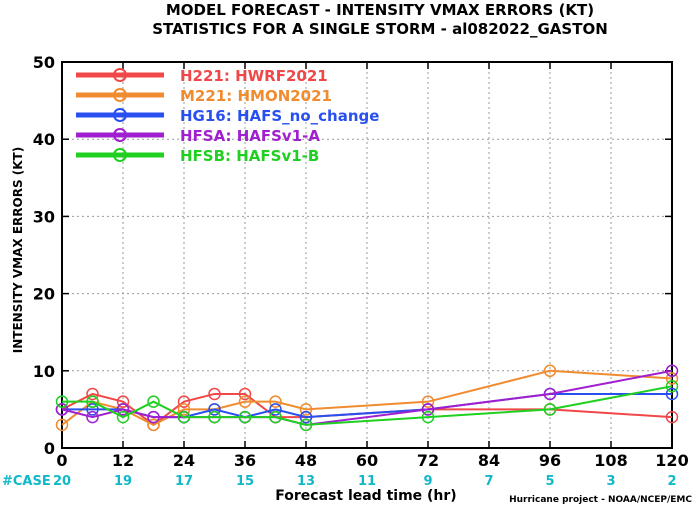 Image resolution: width=700 pixels, height=506 pixels. Describe the element at coordinates (256, 96) in the screenshot. I see `legend-label: M221: HMON2021` at that location.